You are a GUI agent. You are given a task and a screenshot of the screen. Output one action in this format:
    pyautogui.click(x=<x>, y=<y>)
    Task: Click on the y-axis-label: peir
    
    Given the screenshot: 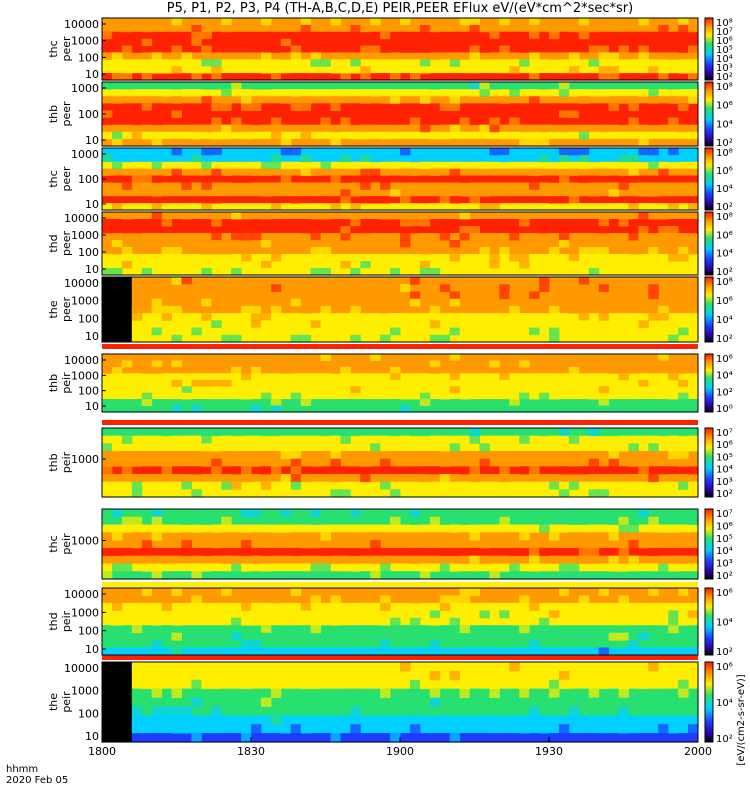 What is the action you would take?
    pyautogui.click(x=66, y=702)
    